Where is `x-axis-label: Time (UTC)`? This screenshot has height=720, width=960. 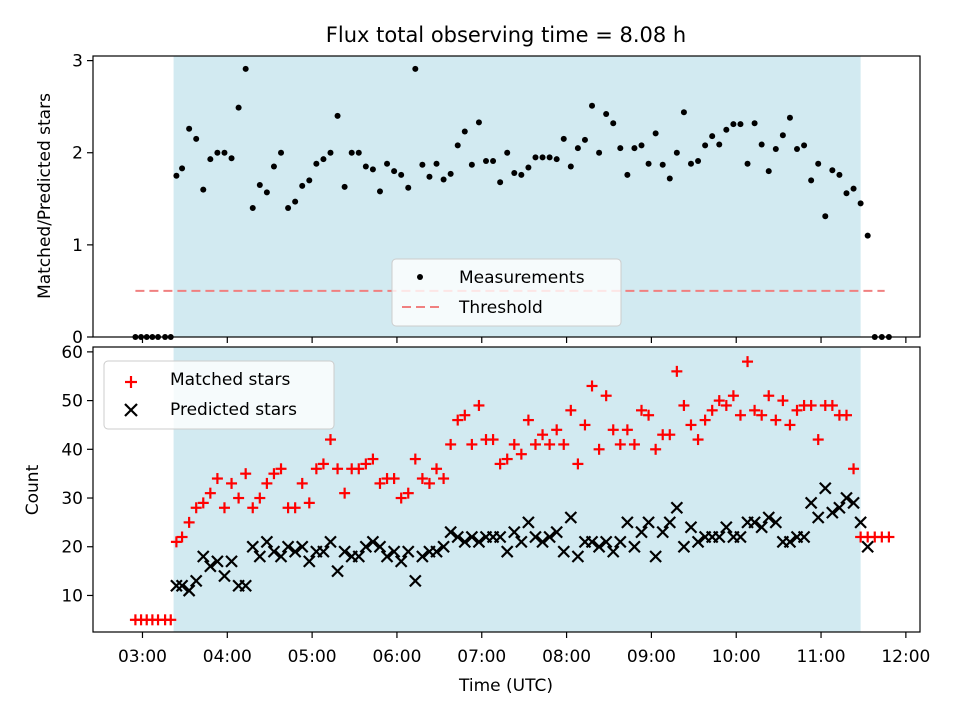 x-axis-label: Time (UTC) is located at coordinates (505, 686).